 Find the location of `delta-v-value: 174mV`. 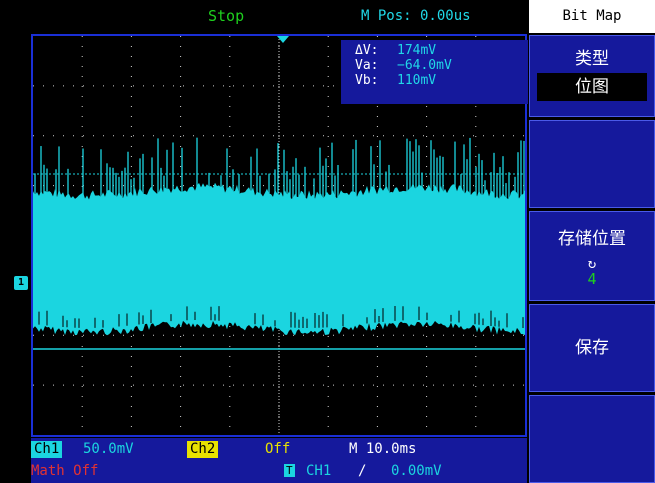

delta-v-value: 174mV is located at coordinates (417, 50).